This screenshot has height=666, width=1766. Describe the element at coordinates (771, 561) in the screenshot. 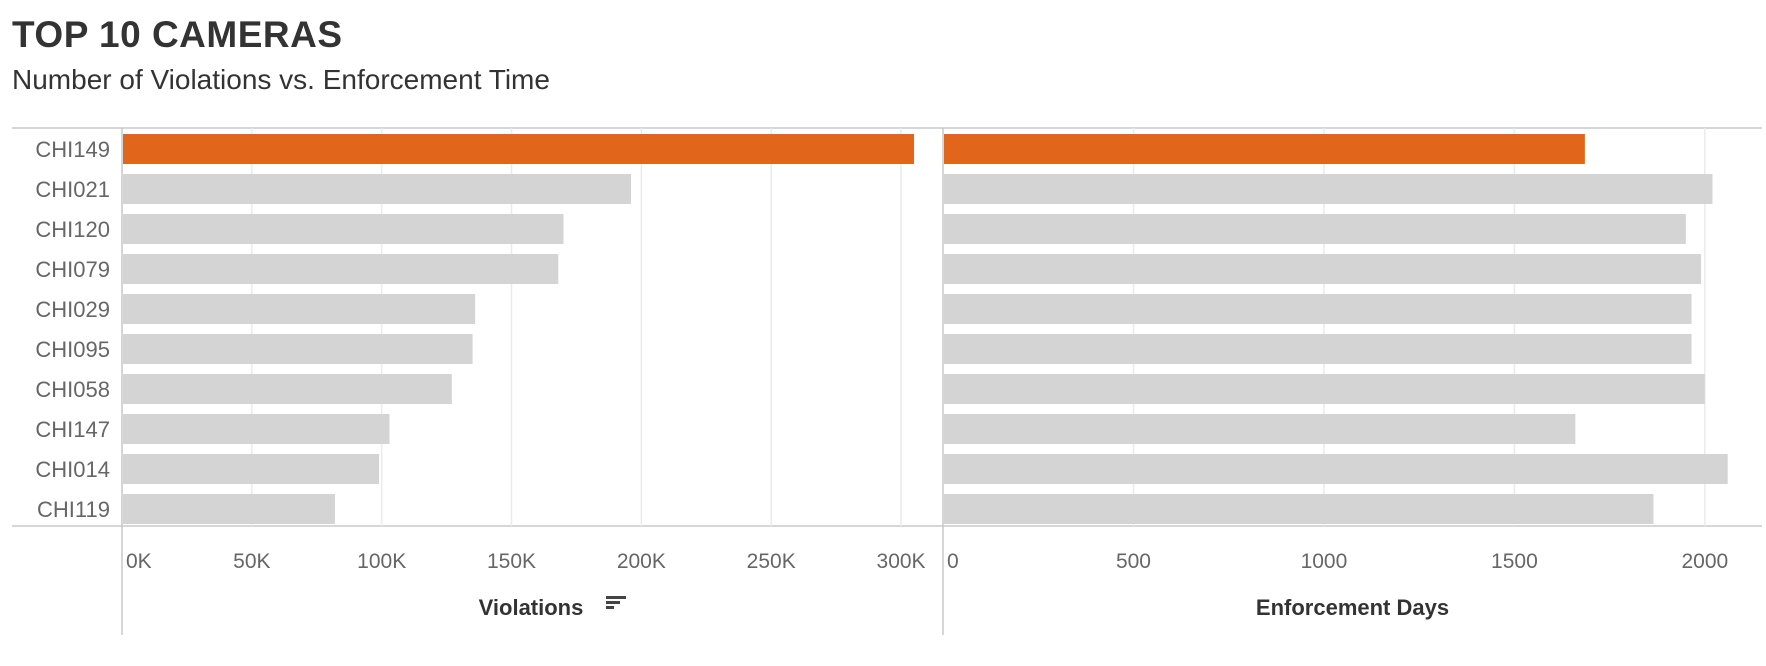

I see `tick-label: 250K` at that location.